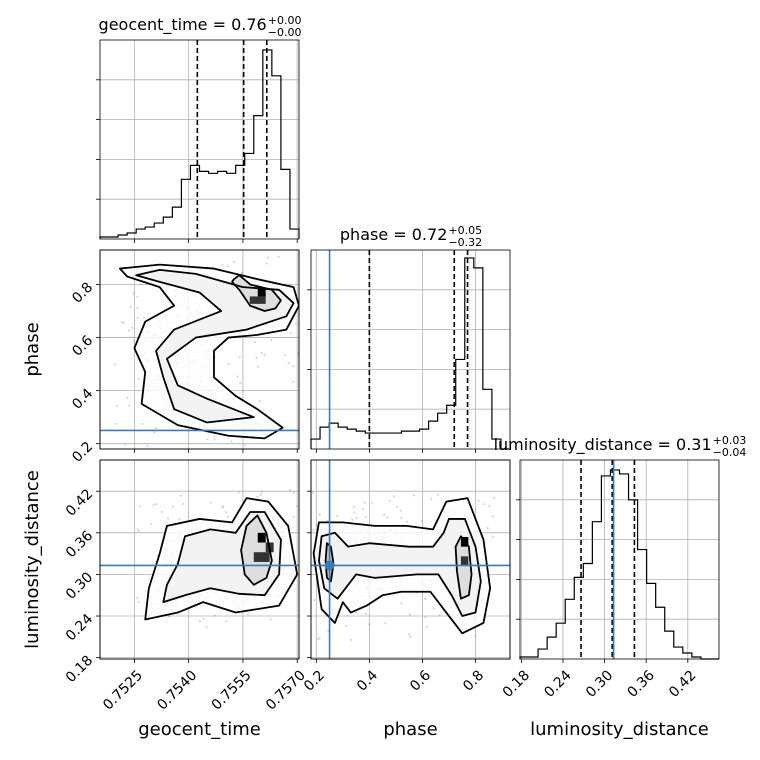  I want to click on 2d-geocent_time_phase-content, so click(201, 351).